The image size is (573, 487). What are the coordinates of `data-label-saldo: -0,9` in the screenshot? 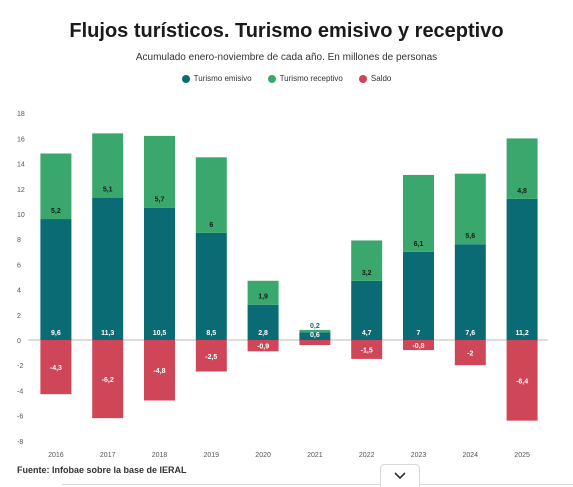 It's located at (263, 347).